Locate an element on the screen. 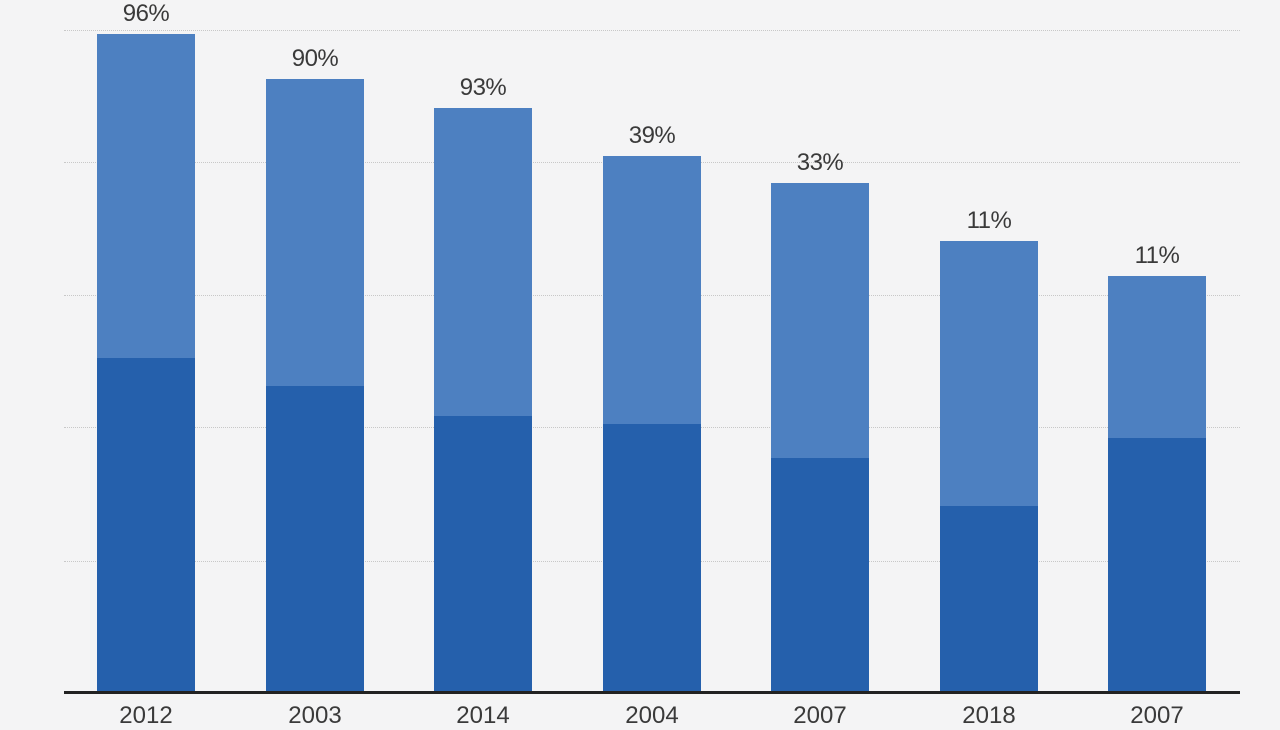  gridline is located at coordinates (652, 30).